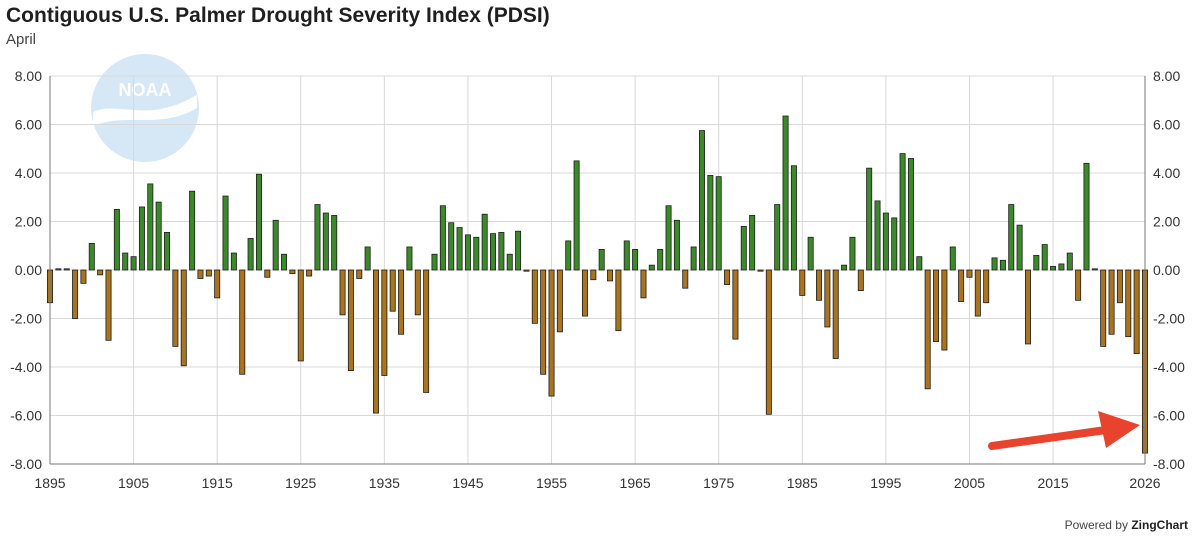  I want to click on bar-1944, so click(459, 249).